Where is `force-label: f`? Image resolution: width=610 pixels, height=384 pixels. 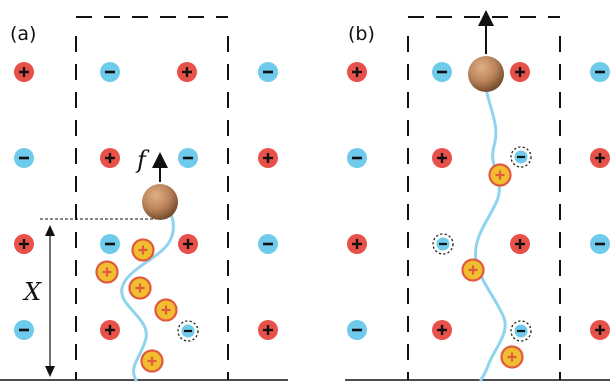
force-label: f is located at coordinates (142, 160).